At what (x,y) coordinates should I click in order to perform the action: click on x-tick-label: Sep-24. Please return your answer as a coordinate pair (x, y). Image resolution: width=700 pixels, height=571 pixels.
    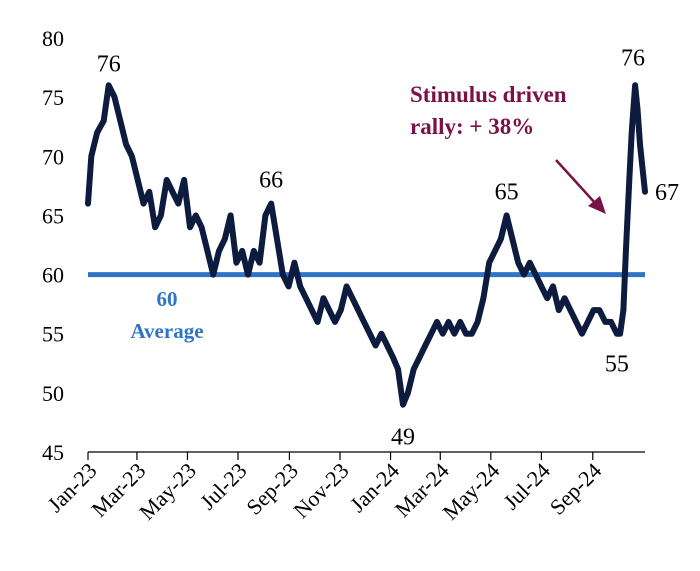
    Looking at the image, I should click on (576, 489).